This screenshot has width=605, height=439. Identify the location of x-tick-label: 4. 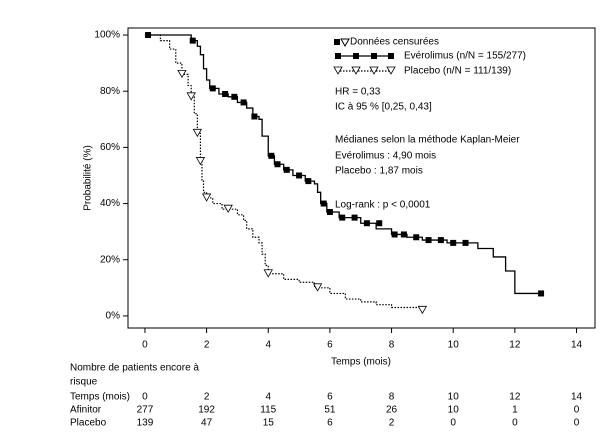
(268, 345).